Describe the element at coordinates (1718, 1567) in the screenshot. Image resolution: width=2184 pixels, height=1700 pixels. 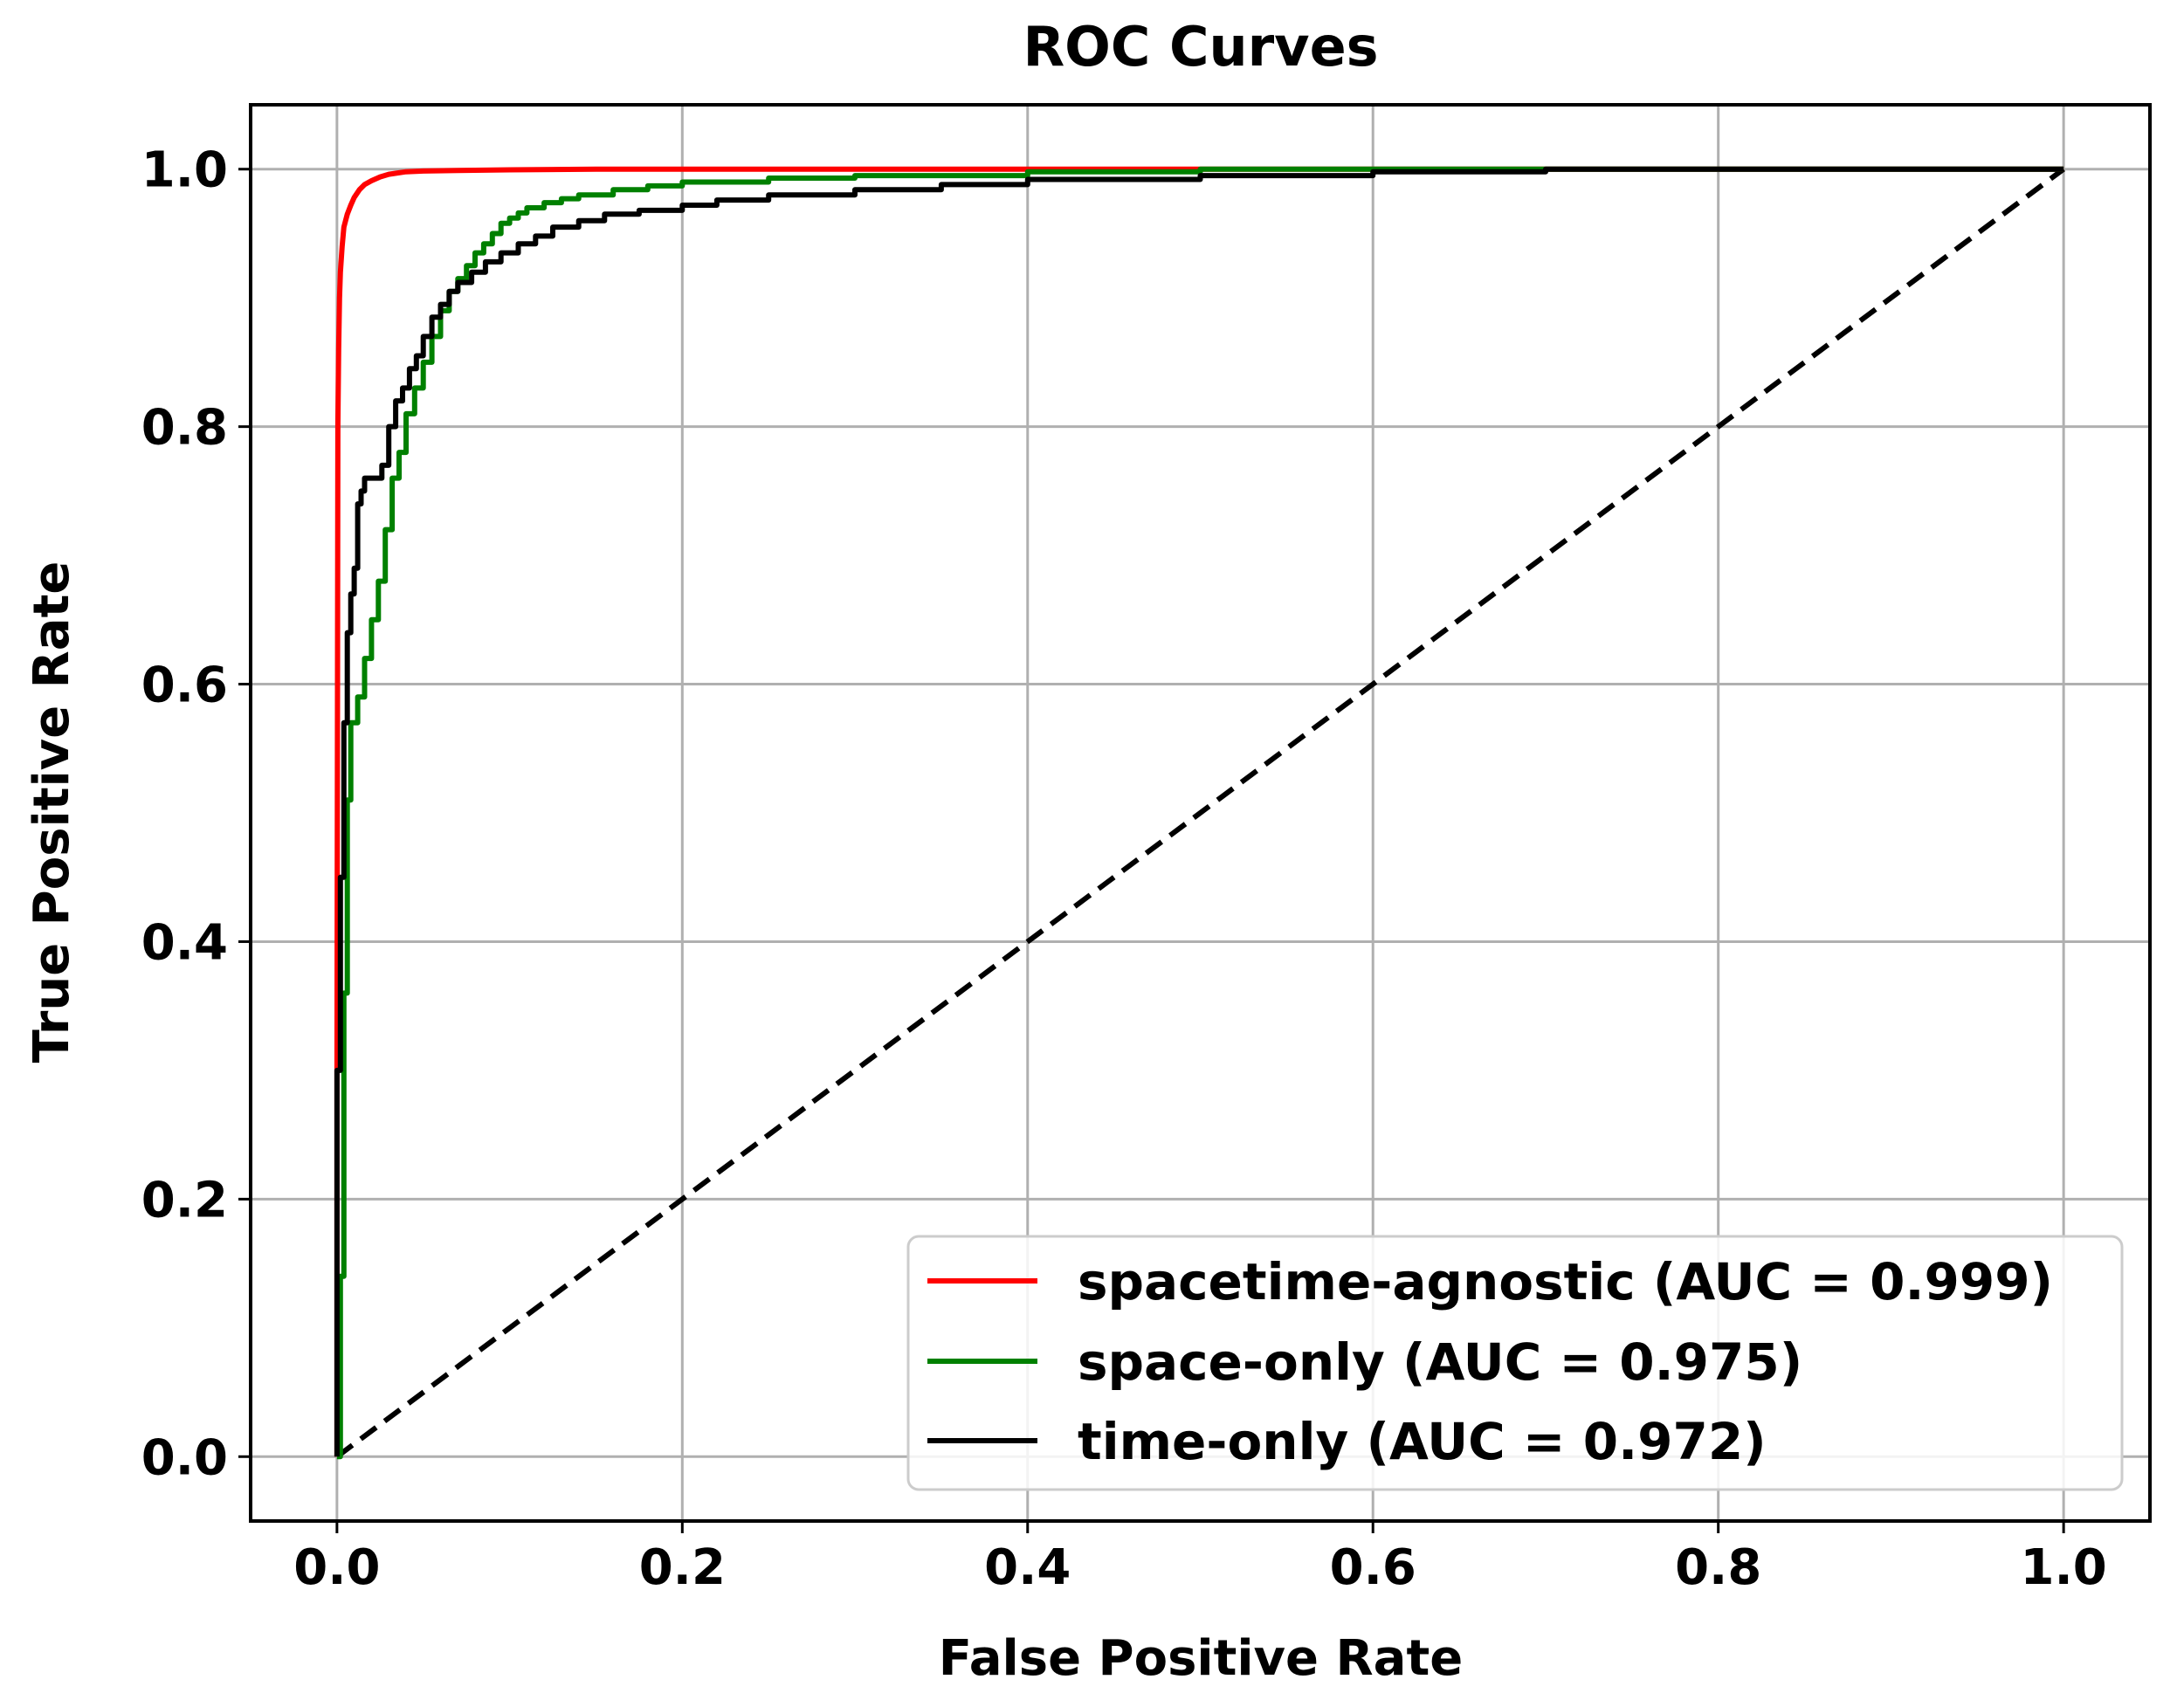
I see `x-tick-label: 0.8` at that location.